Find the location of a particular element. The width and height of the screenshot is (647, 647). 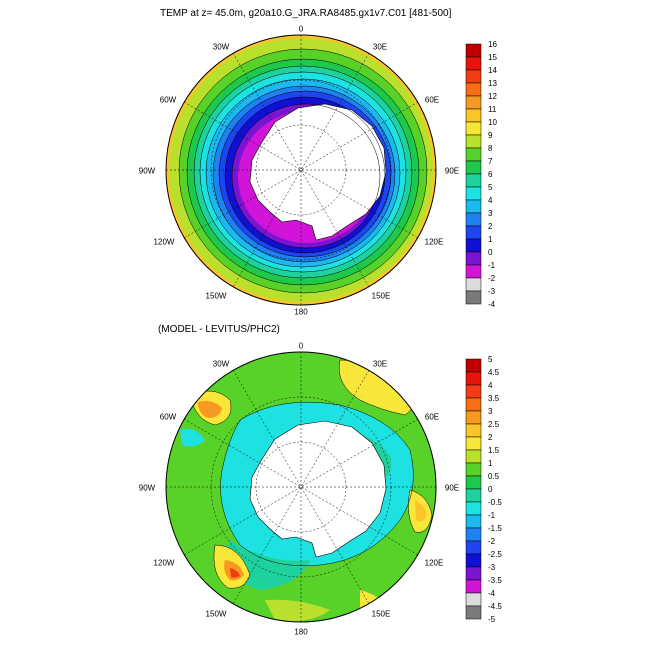

top-lon-120w: 120W is located at coordinates (164, 242).